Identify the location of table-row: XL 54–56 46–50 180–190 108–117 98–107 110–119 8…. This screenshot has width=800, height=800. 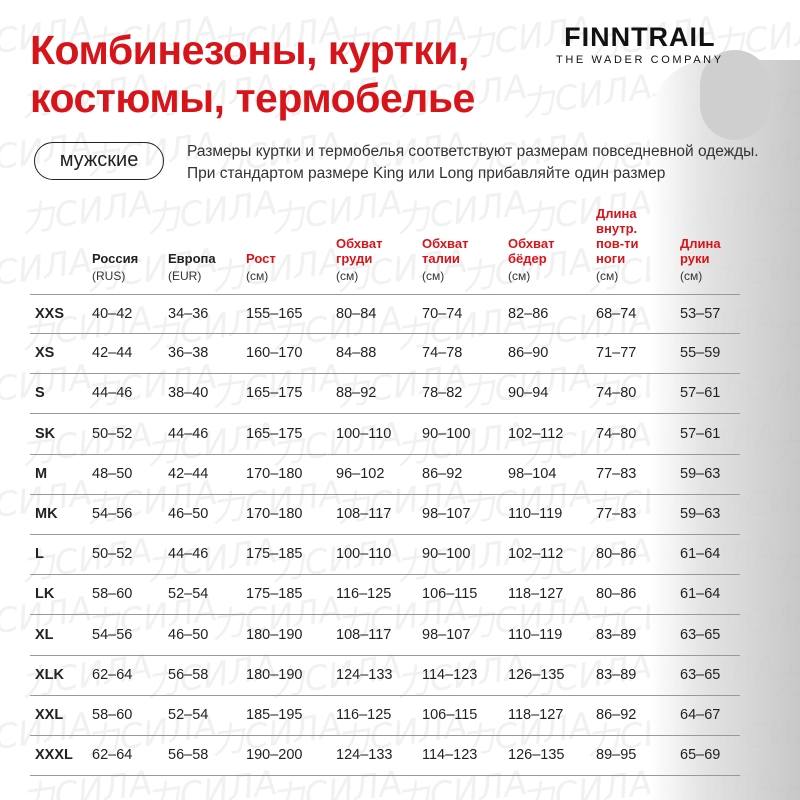
(385, 636).